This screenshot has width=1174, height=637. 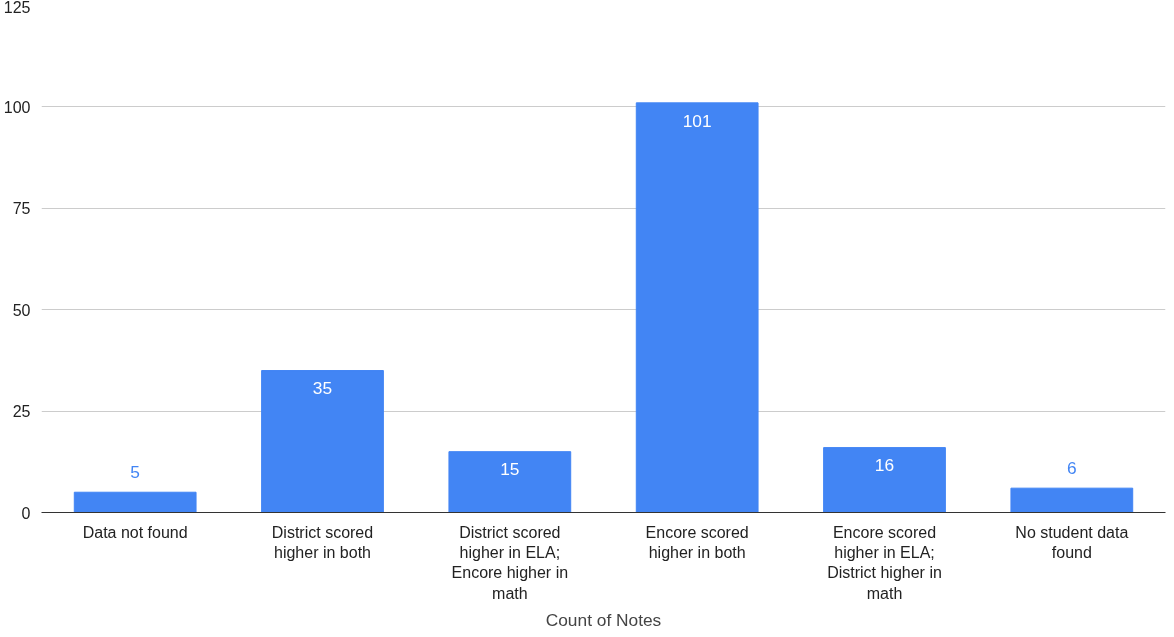 I want to click on y-tick-label: 100, so click(x=17, y=107).